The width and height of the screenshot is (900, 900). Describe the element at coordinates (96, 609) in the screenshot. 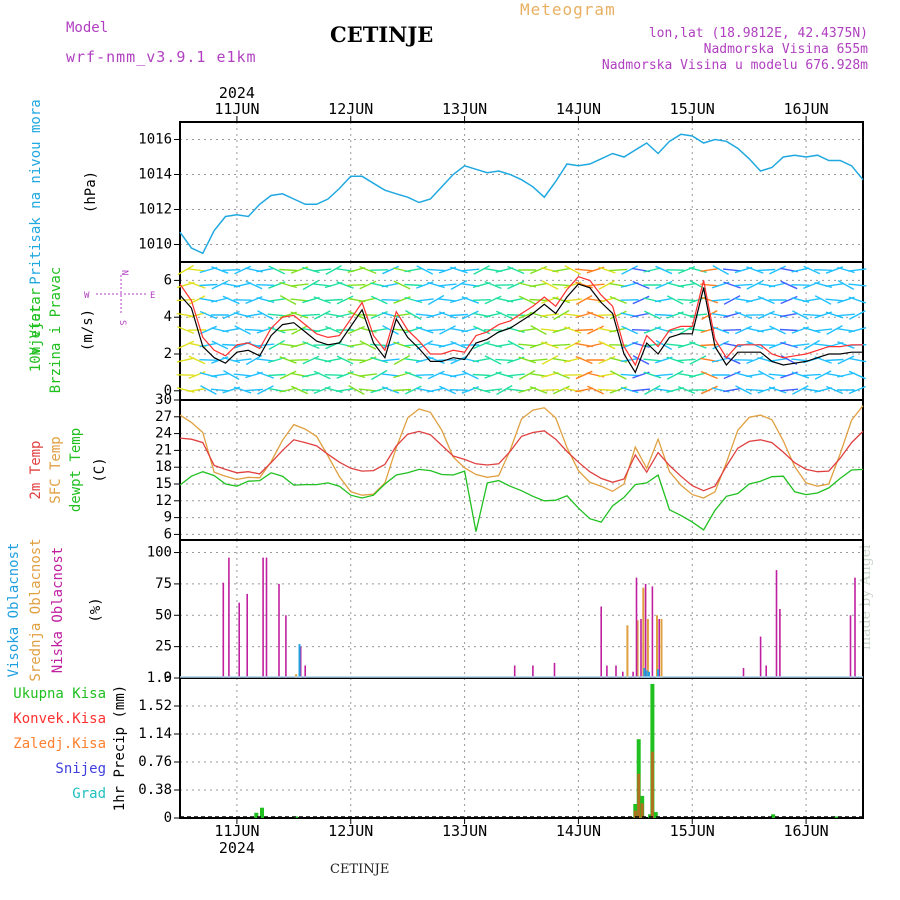

I see `cloud-units-label: (%)` at that location.